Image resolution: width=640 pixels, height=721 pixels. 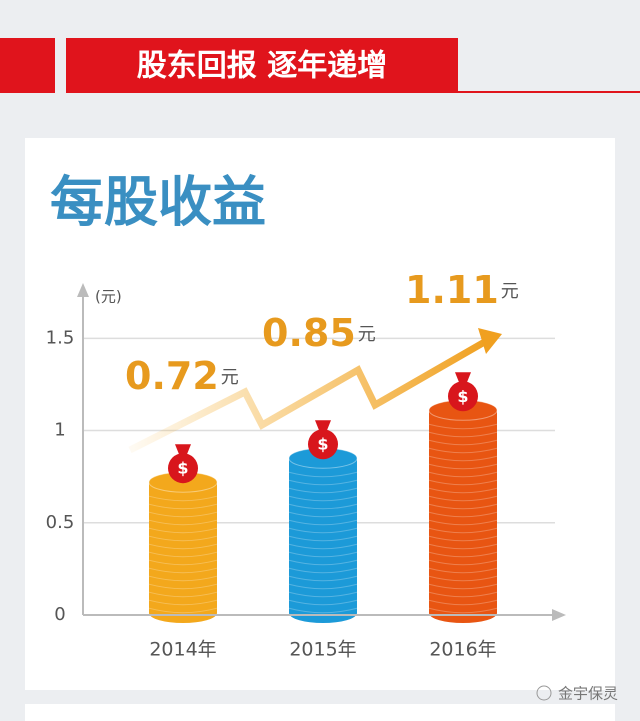 I want to click on trend-arrow-head, so click(x=490, y=341).